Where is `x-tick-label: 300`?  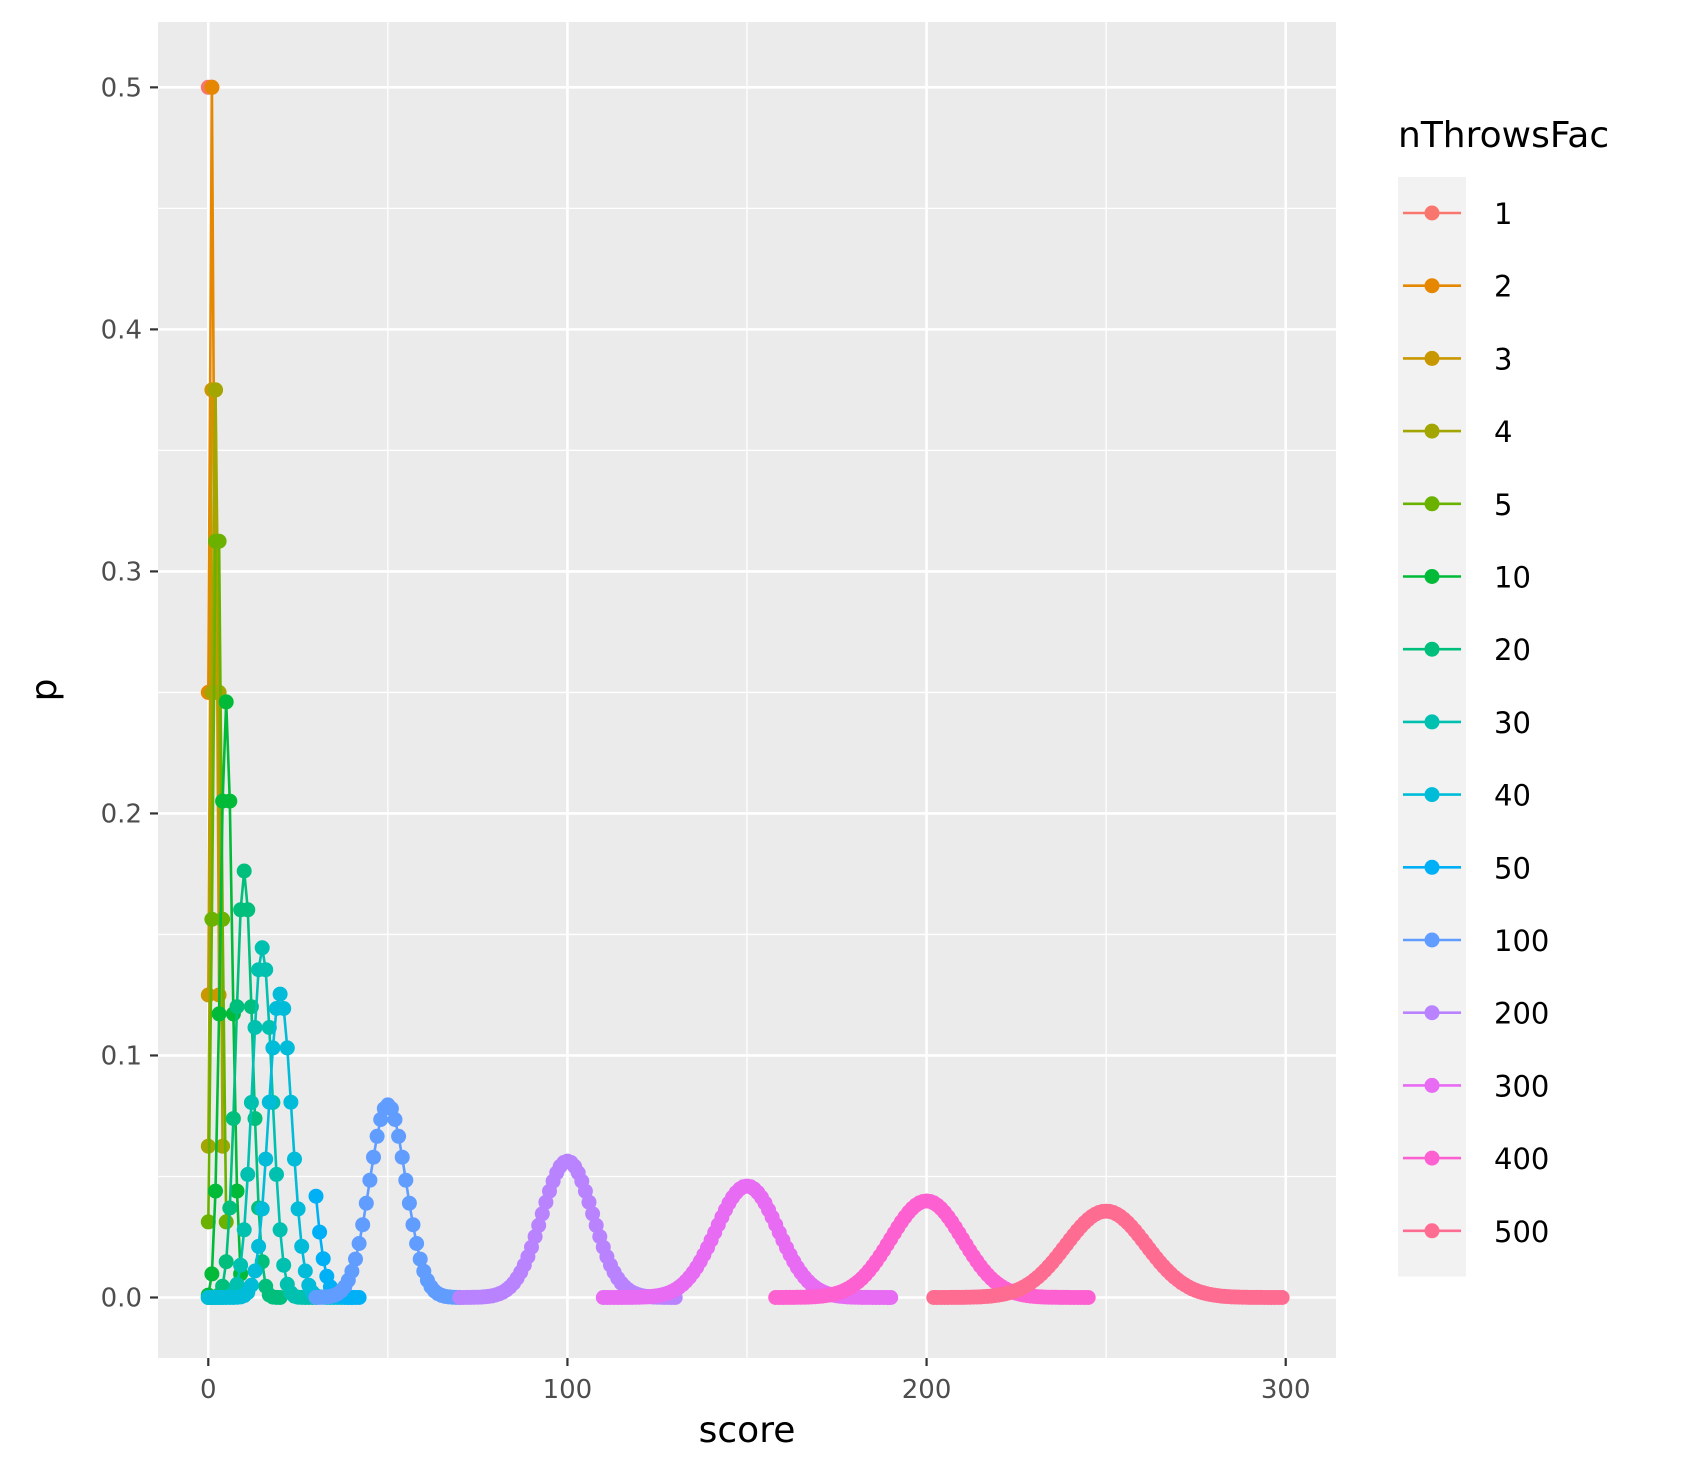 x-tick-label: 300 is located at coordinates (1286, 1390).